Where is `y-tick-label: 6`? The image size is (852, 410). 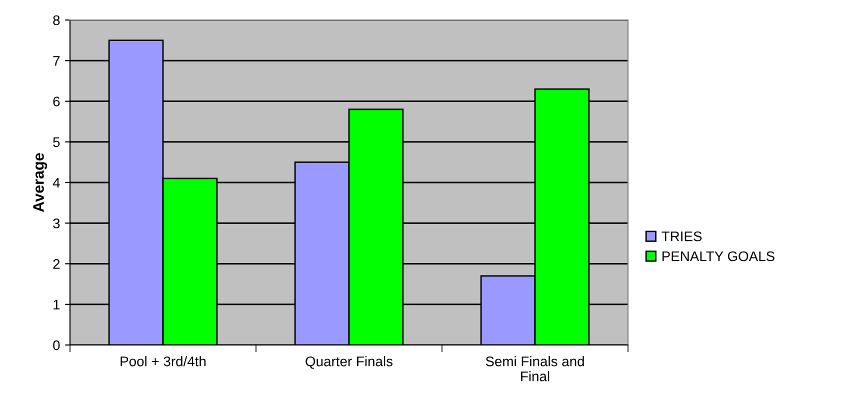 y-tick-label: 6 is located at coordinates (56, 101).